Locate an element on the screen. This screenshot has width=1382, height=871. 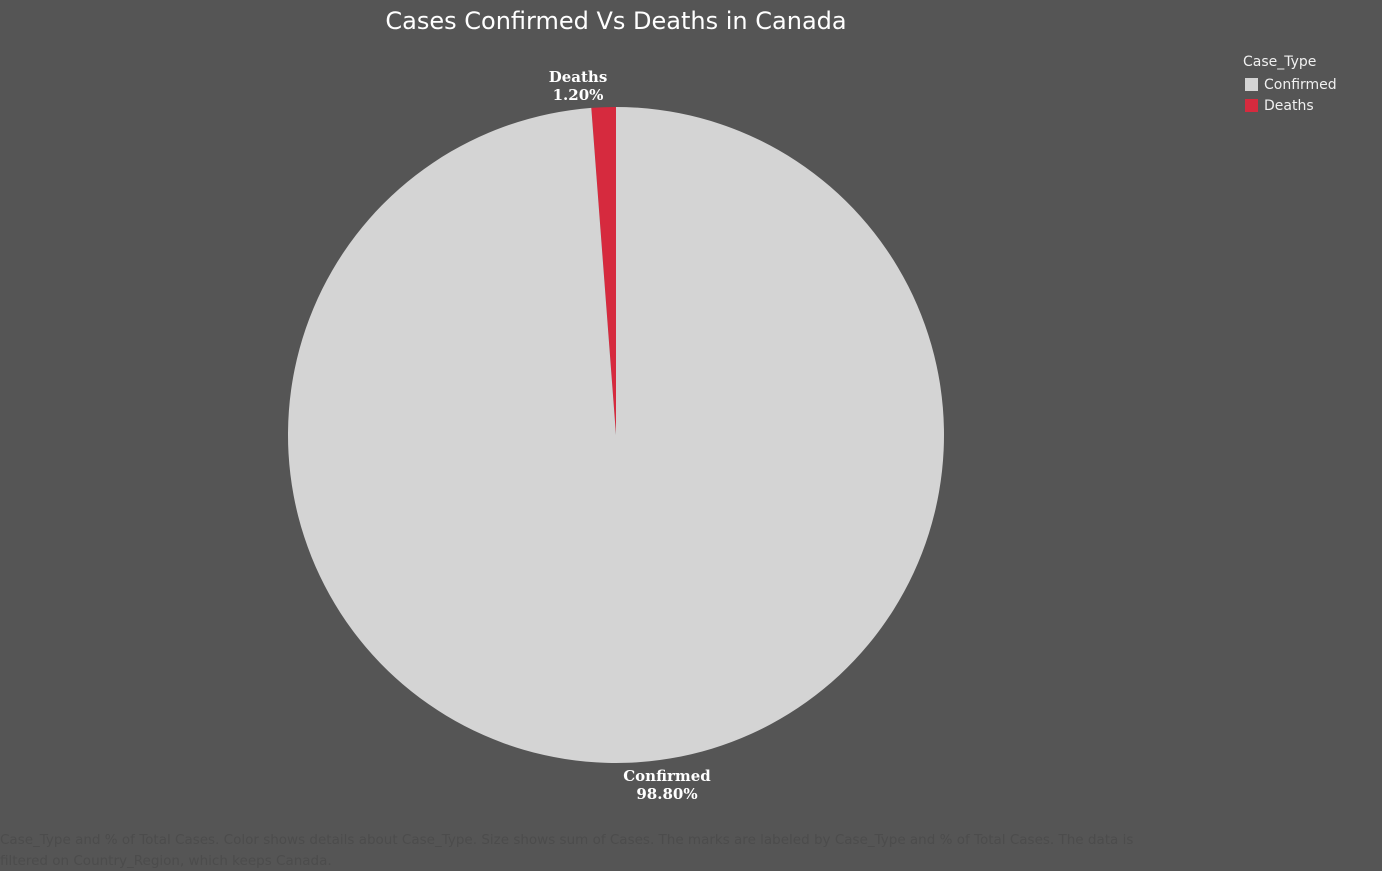
legend-item-confirmed: Confirmed is located at coordinates (1290, 84).